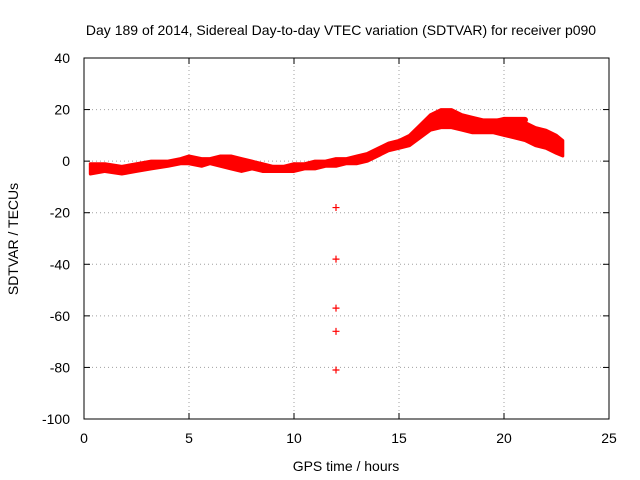  What do you see at coordinates (326, 142) in the screenshot?
I see `sdtvar-band` at bounding box center [326, 142].